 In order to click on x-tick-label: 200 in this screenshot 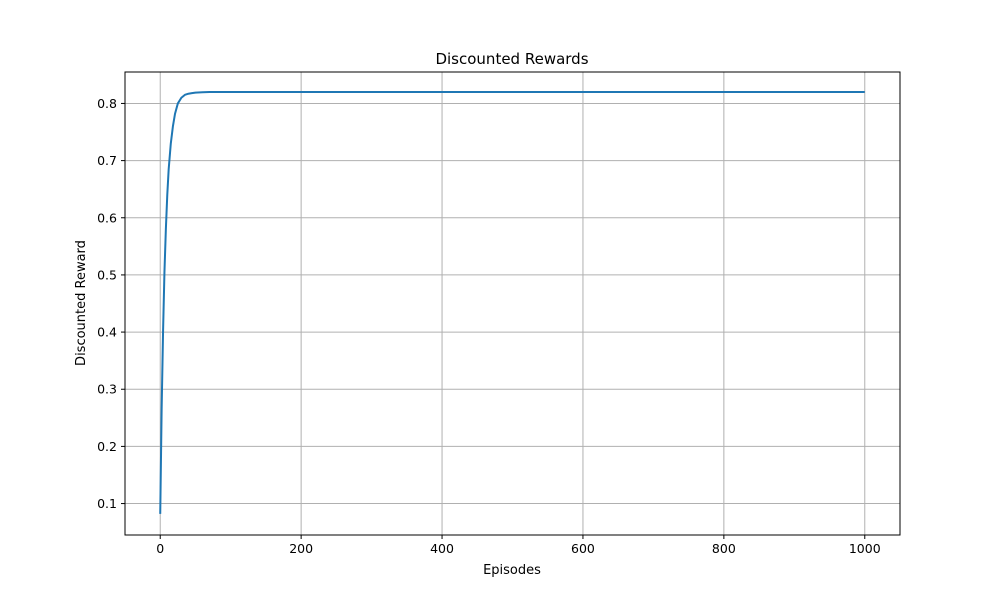, I will do `click(301, 548)`.